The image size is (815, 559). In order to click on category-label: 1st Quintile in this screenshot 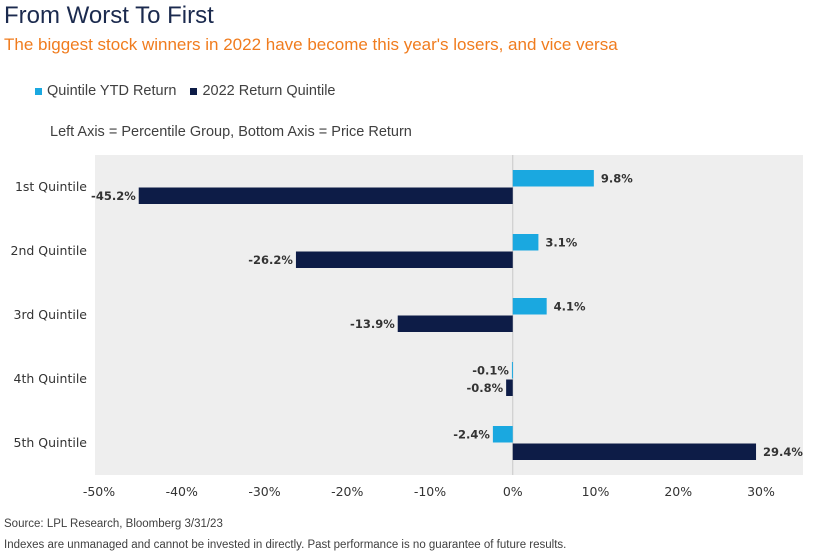, I will do `click(51, 186)`.